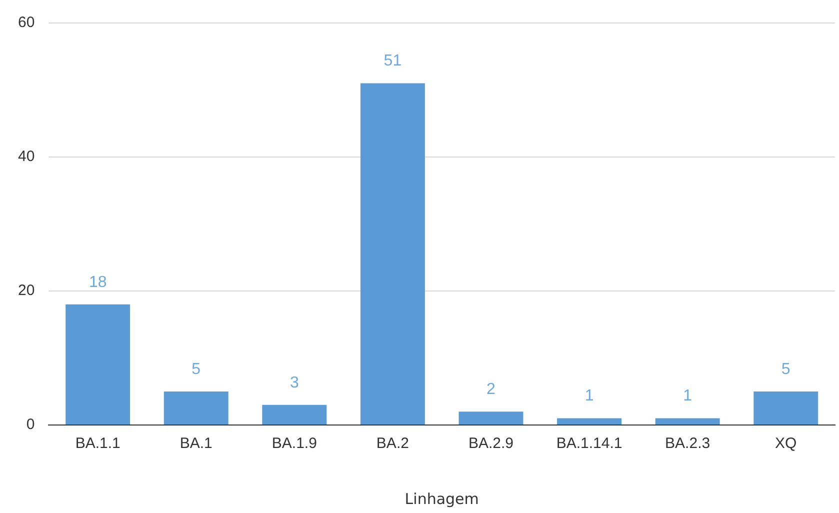 Image resolution: width=839 pixels, height=513 pixels. Describe the element at coordinates (491, 443) in the screenshot. I see `x-tick-label: BA.2.9` at that location.